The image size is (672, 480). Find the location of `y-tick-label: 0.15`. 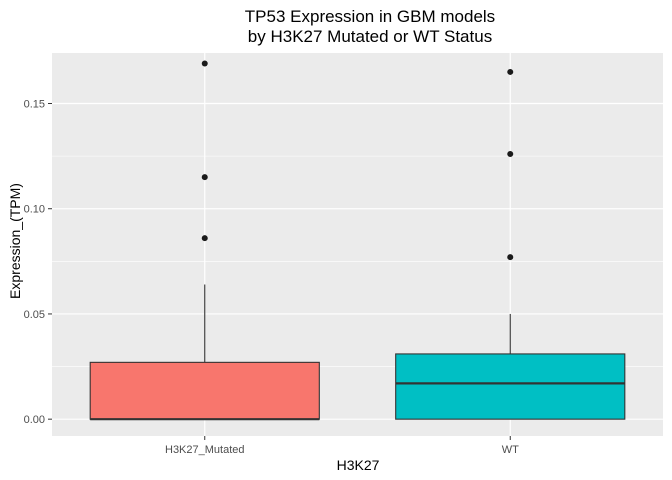

y-tick-label: 0.15 is located at coordinates (34, 105).